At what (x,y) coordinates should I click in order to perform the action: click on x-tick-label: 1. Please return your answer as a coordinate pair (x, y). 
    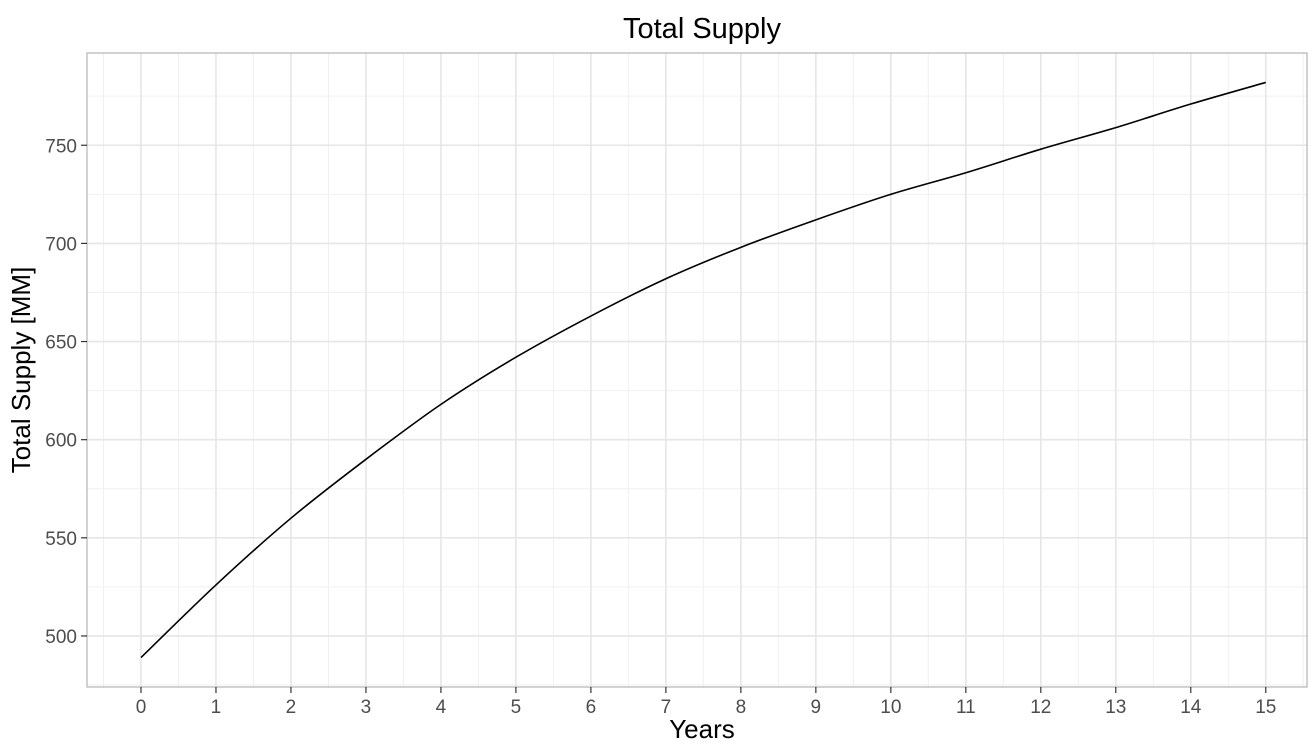
    Looking at the image, I should click on (216, 707).